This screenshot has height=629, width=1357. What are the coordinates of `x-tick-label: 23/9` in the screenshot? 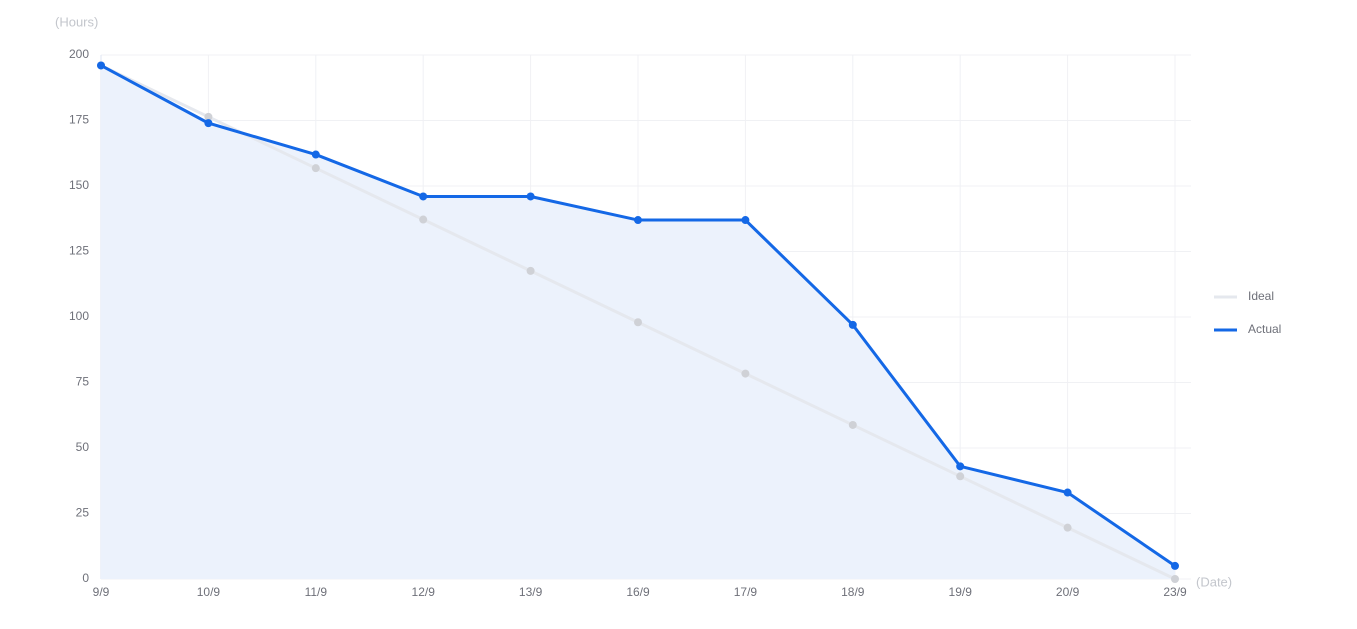 It's located at (1175, 592).